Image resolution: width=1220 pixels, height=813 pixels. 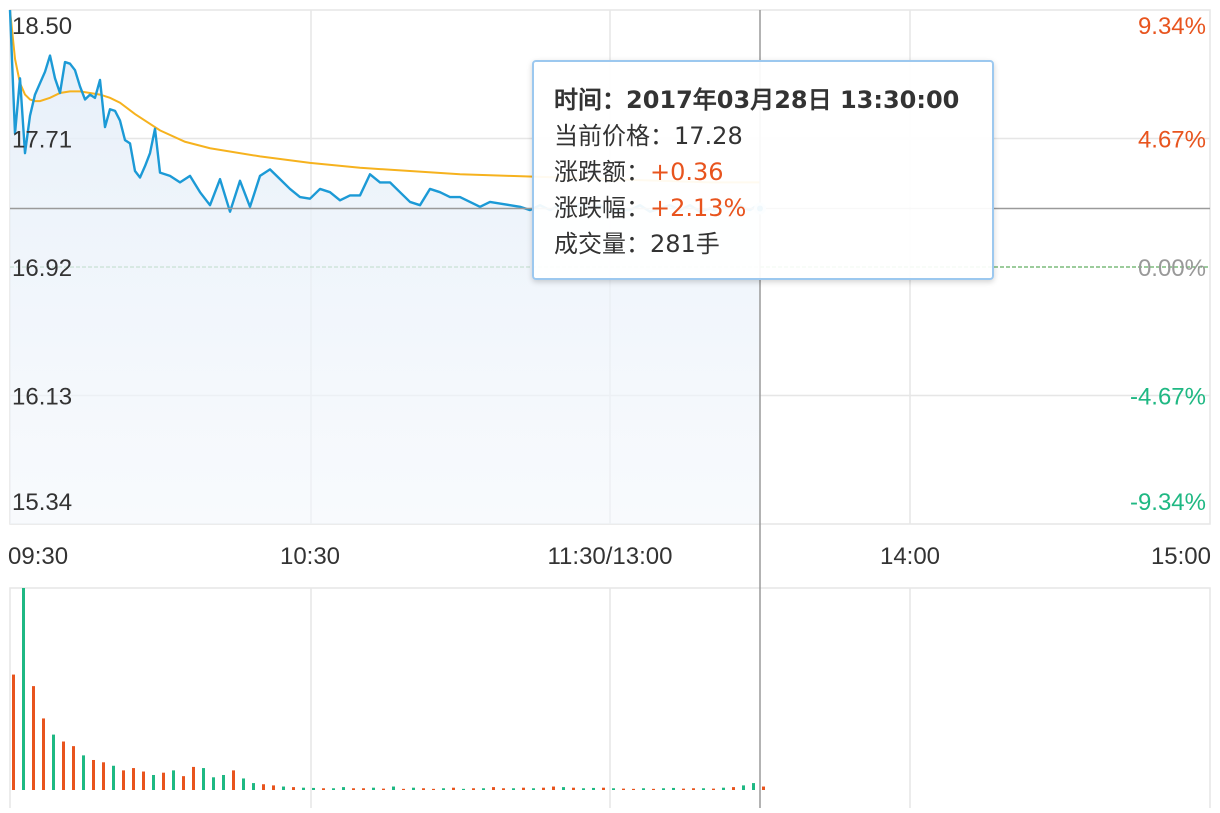 I want to click on y-left-tick-label: 16.92, so click(x=42, y=268).